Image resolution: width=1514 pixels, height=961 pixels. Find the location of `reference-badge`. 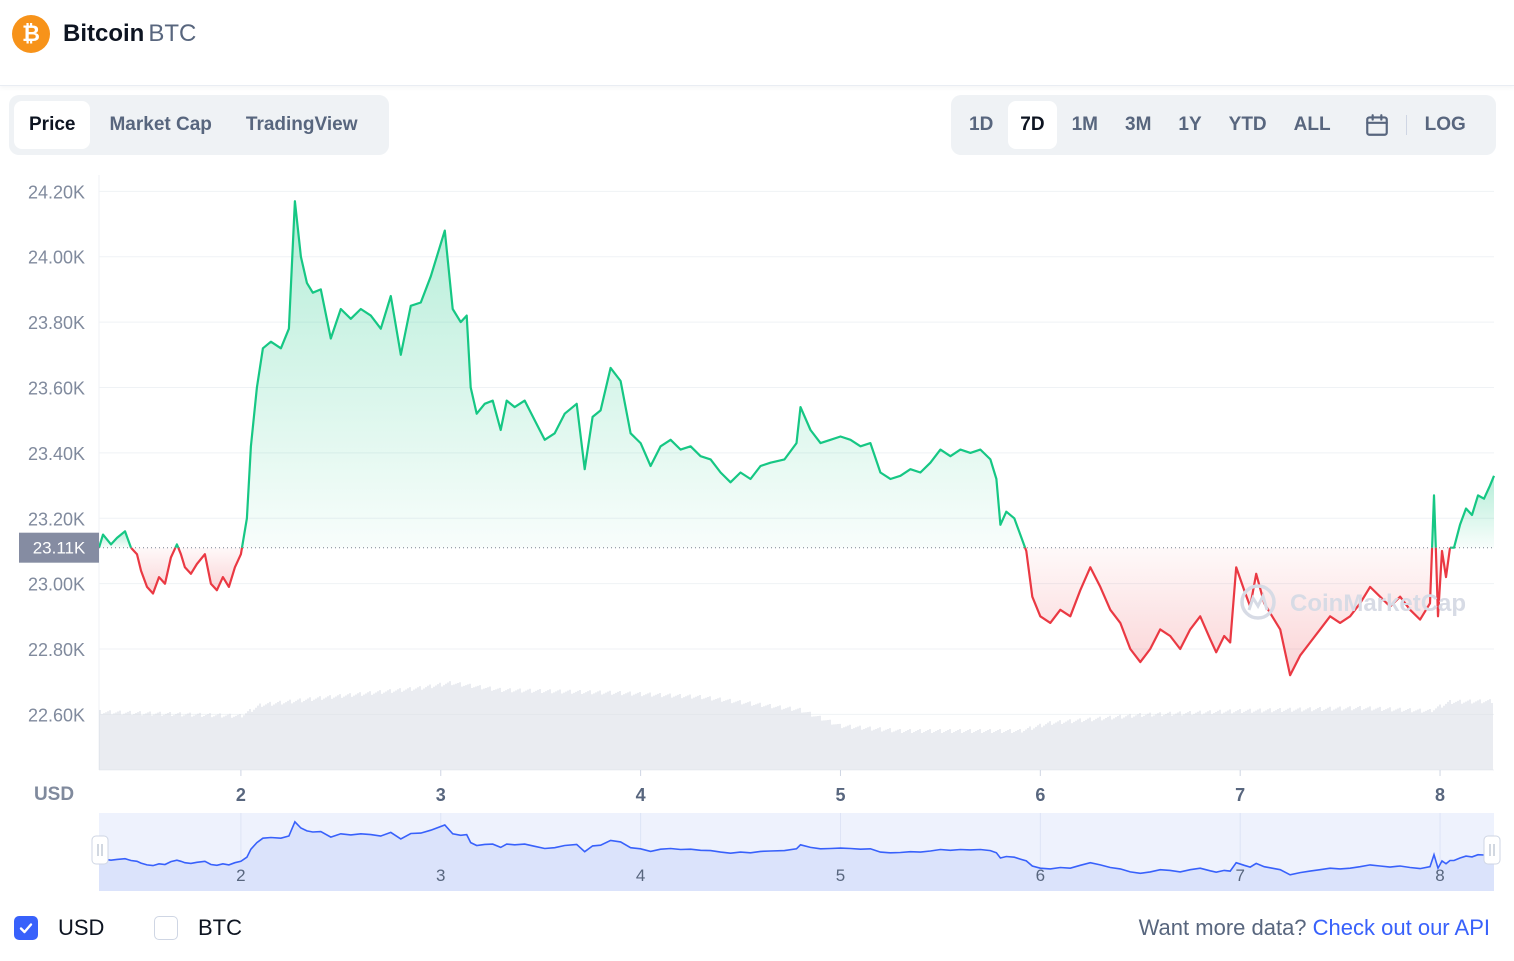

reference-badge is located at coordinates (59, 547).